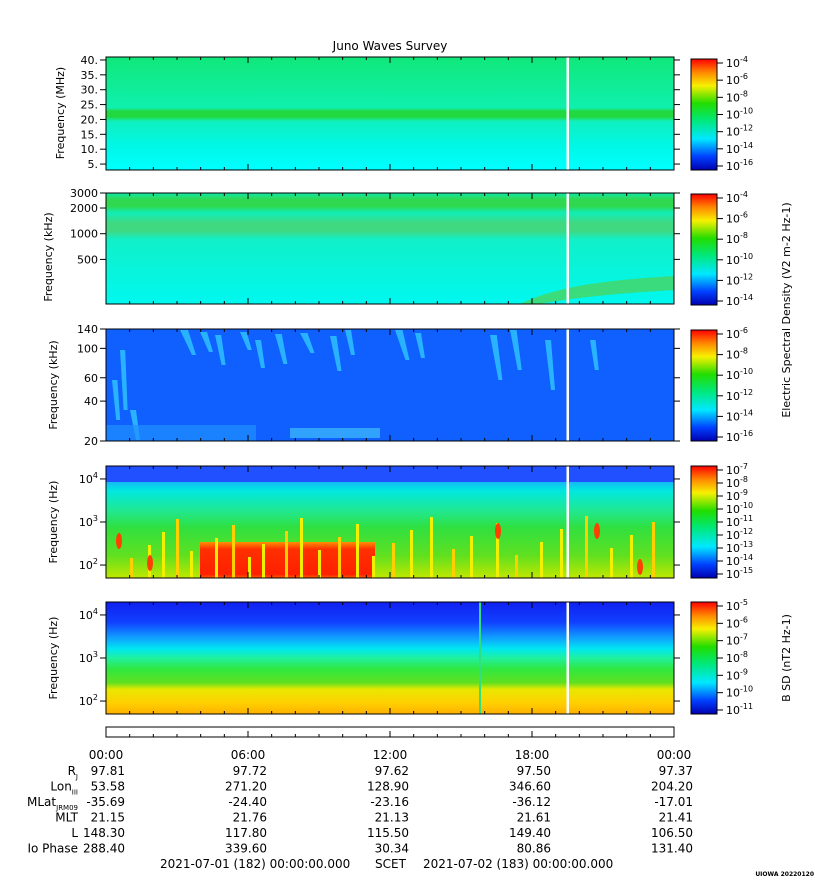 This screenshot has width=815, height=880. What do you see at coordinates (737, 605) in the screenshot?
I see `p5-cb-label-0: 10-5` at bounding box center [737, 605].